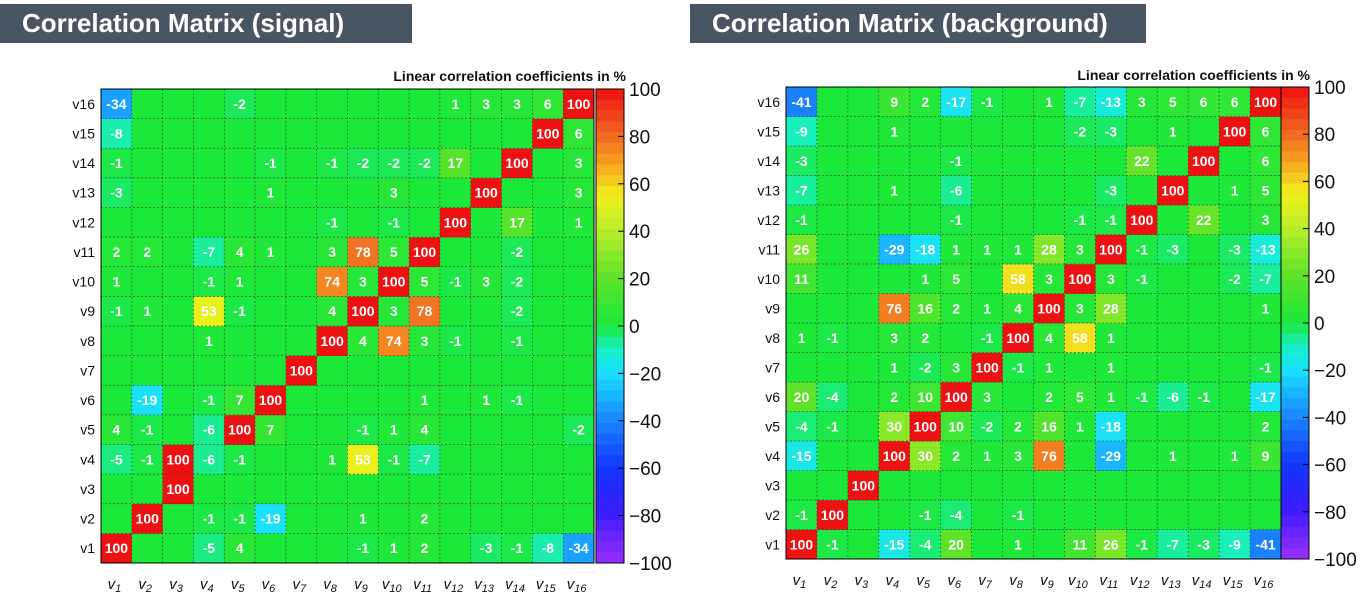  Describe the element at coordinates (83, 193) in the screenshot. I see `y-tick-label: v13` at that location.